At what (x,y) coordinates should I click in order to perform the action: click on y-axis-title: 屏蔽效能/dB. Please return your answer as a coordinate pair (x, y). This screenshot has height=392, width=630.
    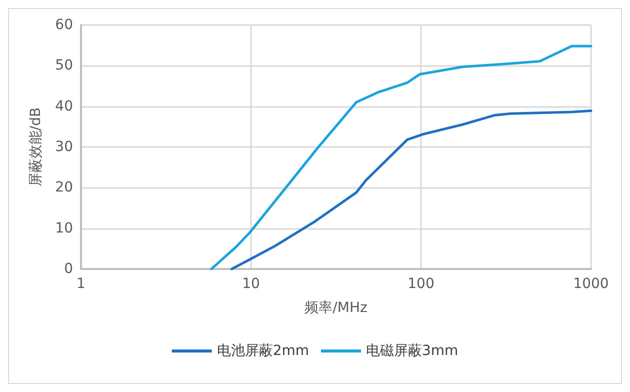
    Looking at the image, I should click on (36, 147).